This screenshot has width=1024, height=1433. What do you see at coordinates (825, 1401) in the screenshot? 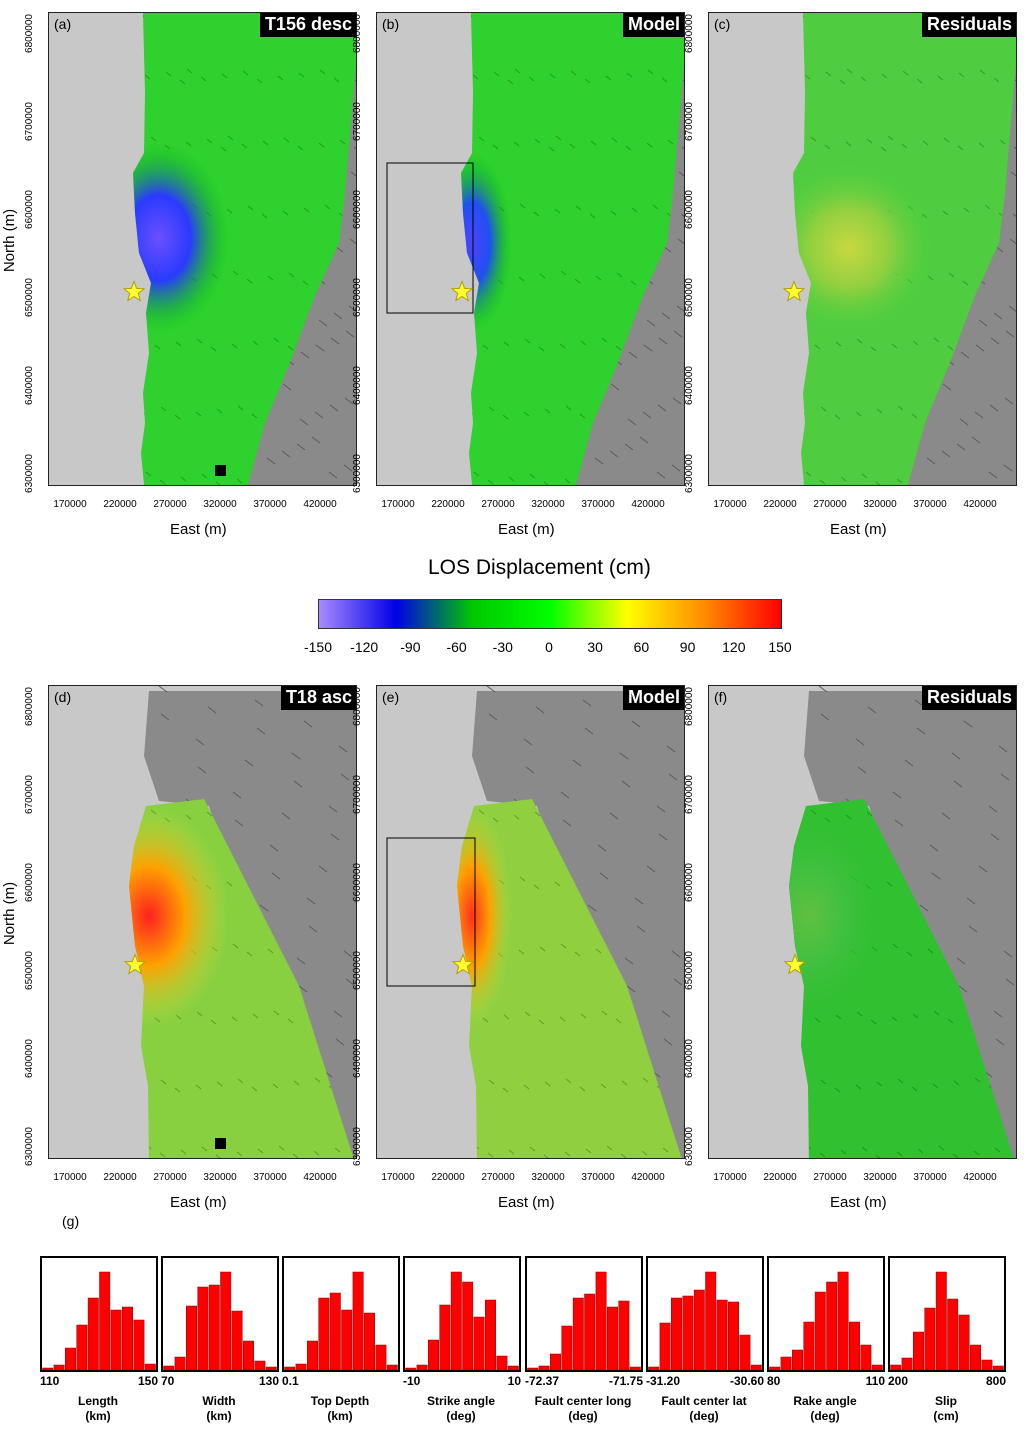
I see `histogram-name: Rake angle` at bounding box center [825, 1401].